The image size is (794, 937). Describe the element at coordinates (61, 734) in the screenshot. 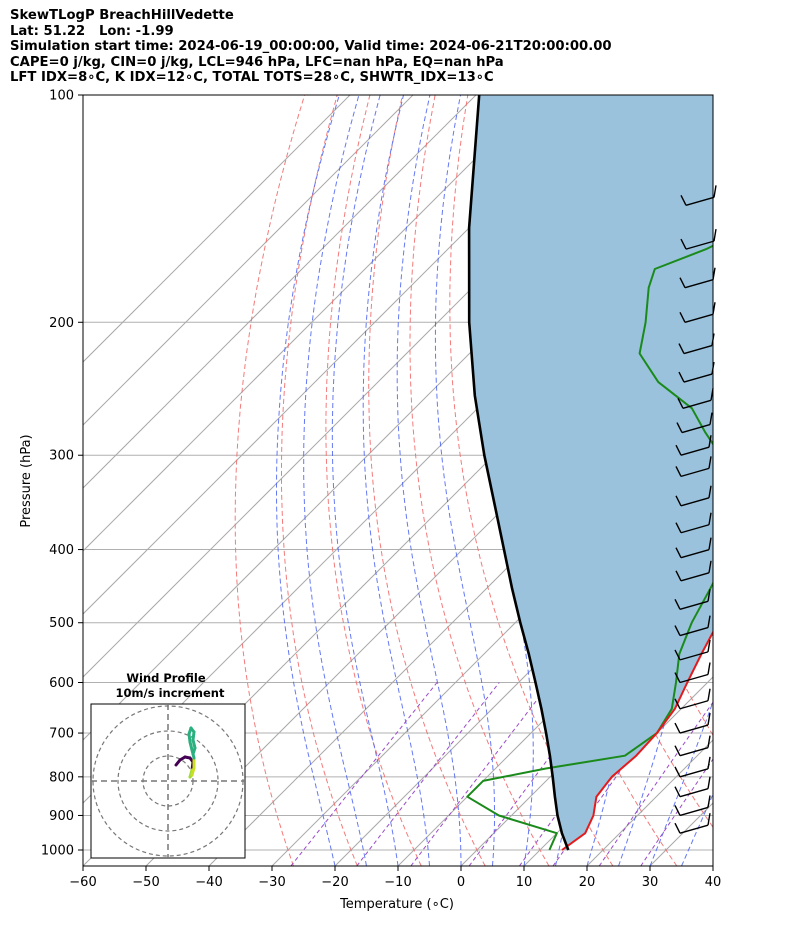

I see `y-tick-label: 700` at that location.